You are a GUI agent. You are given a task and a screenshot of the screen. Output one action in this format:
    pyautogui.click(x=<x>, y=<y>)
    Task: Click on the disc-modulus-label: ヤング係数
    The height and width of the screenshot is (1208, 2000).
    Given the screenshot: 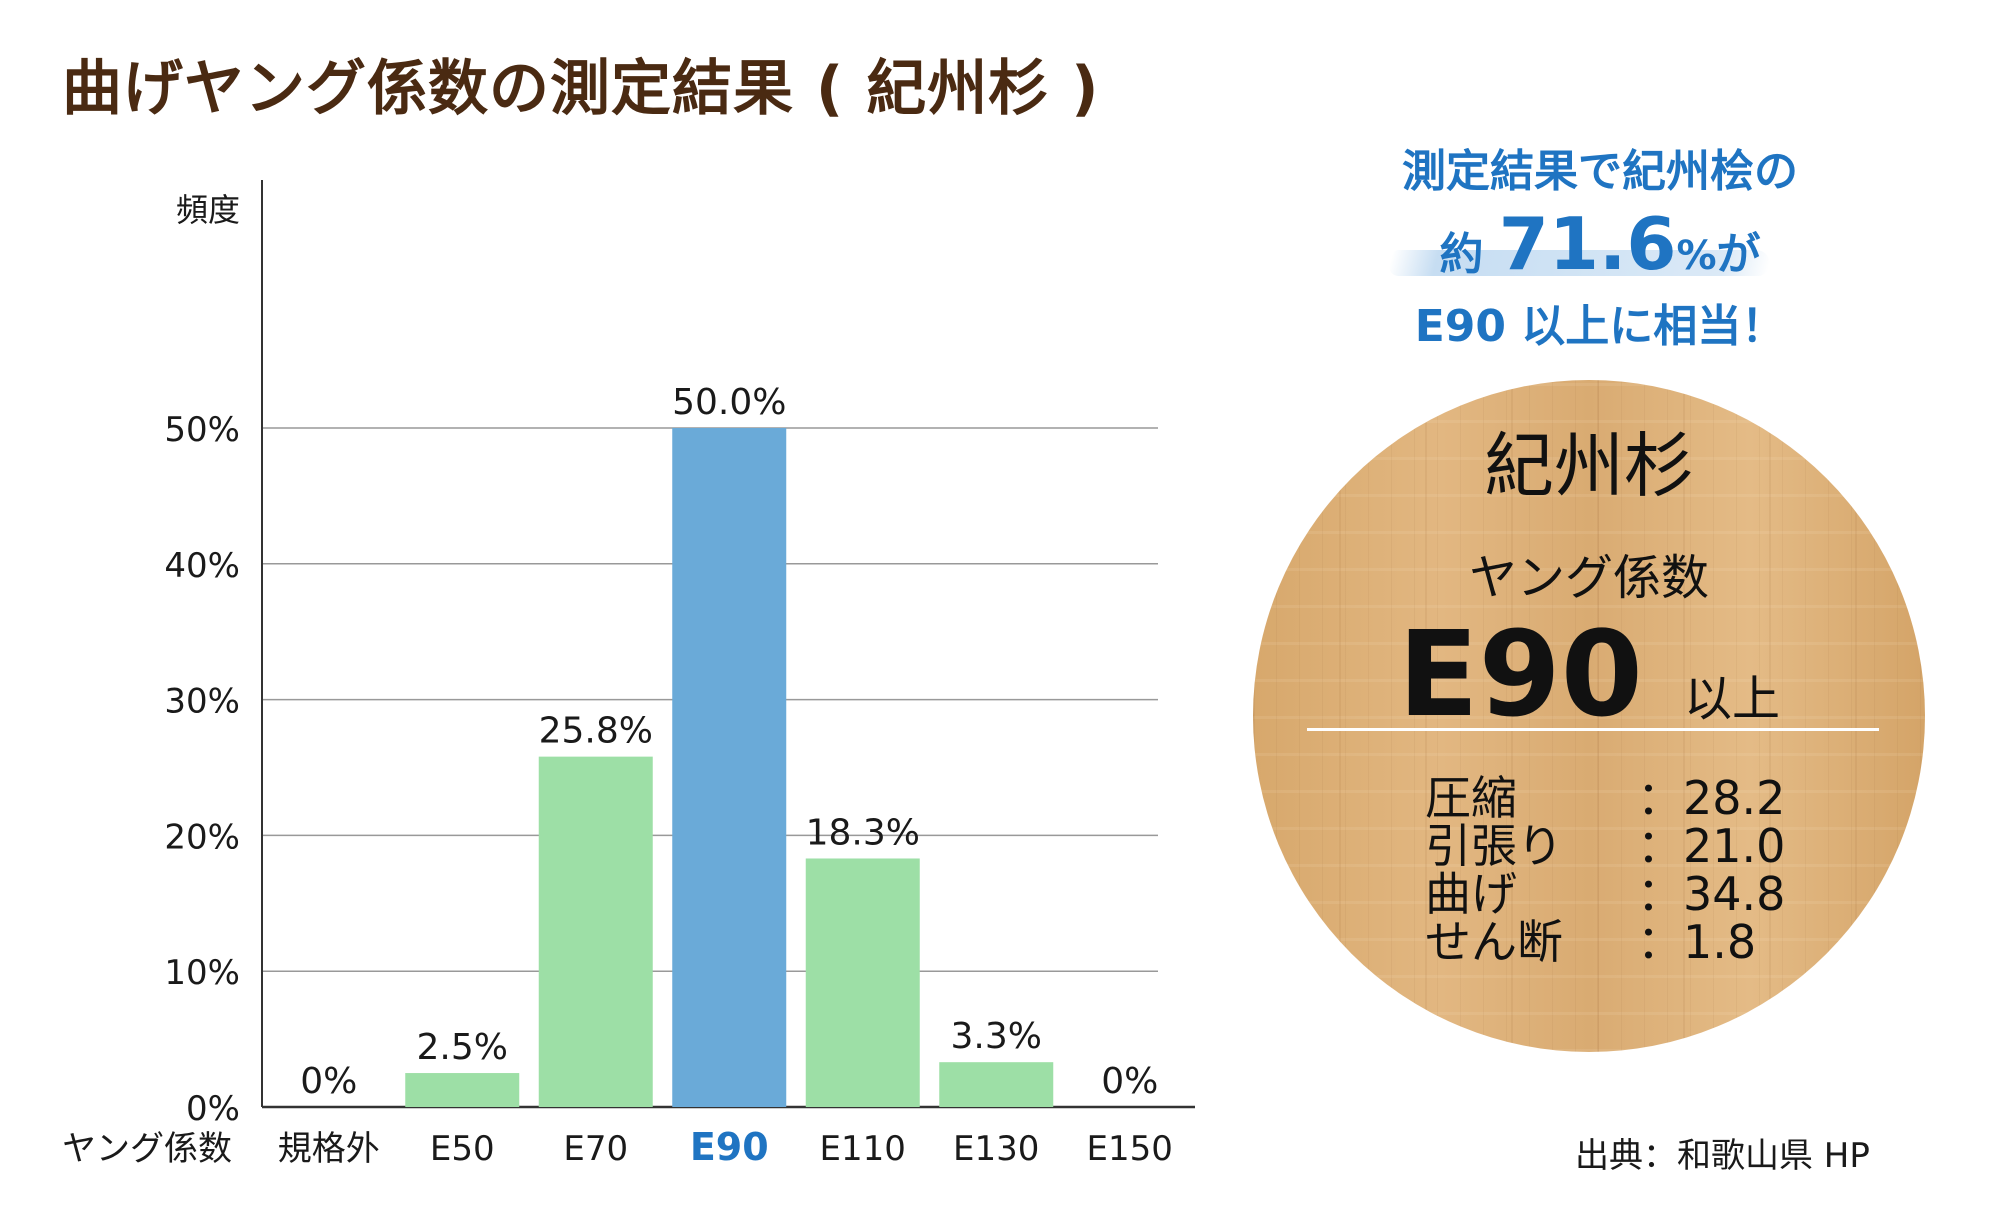 What is the action you would take?
    pyautogui.click(x=1588, y=578)
    